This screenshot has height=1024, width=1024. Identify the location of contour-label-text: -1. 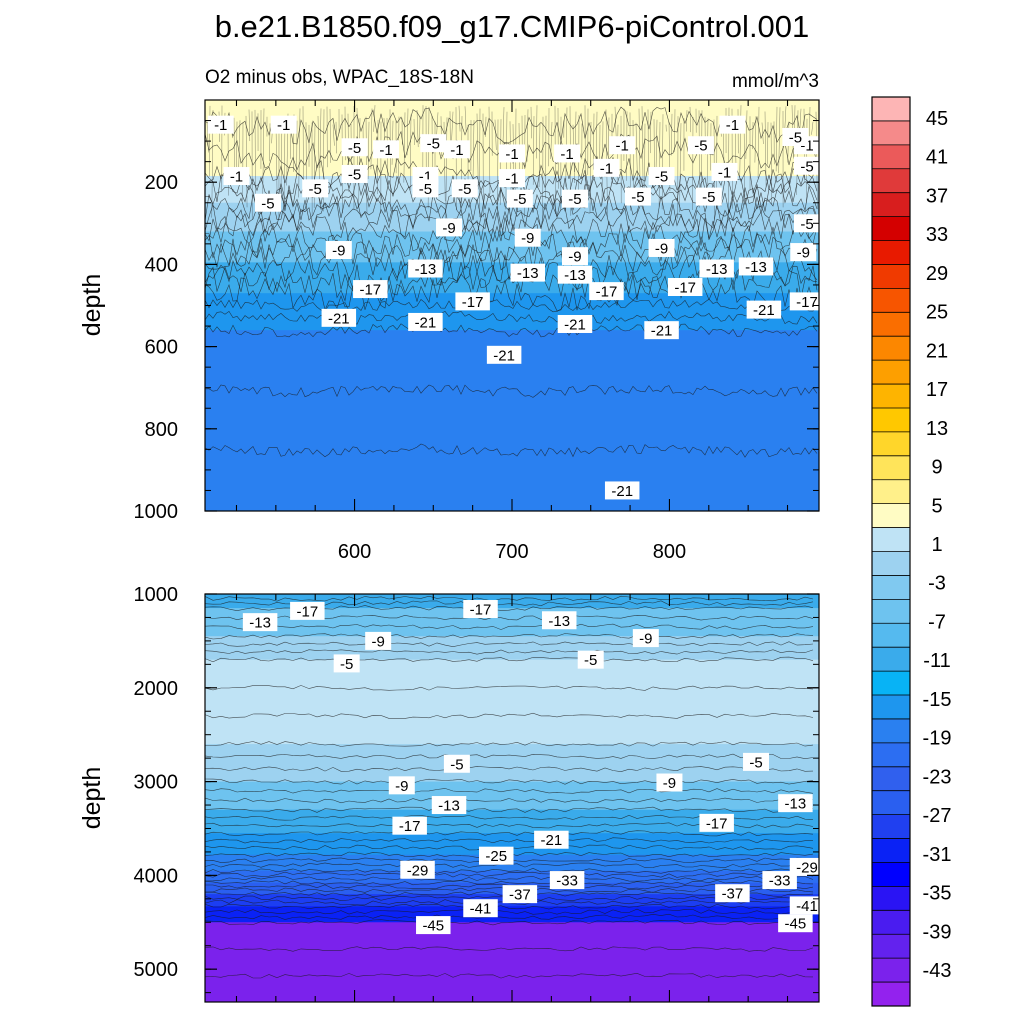
(236, 177).